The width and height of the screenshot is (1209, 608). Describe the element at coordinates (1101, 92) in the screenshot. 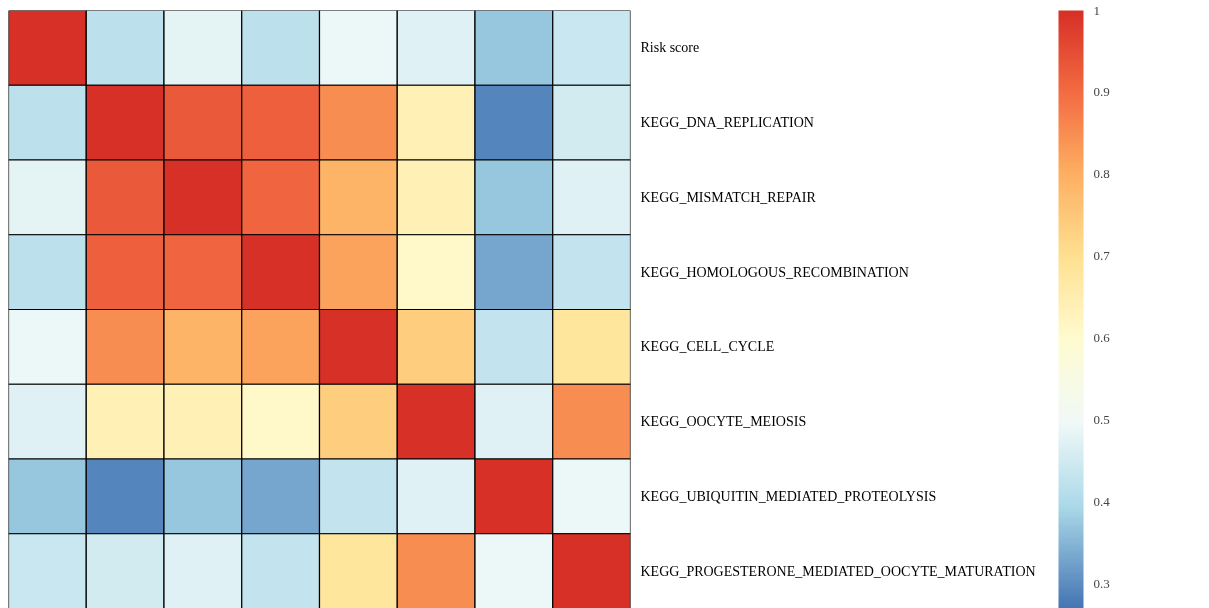

I see `color-bar-label: 0.9` at that location.